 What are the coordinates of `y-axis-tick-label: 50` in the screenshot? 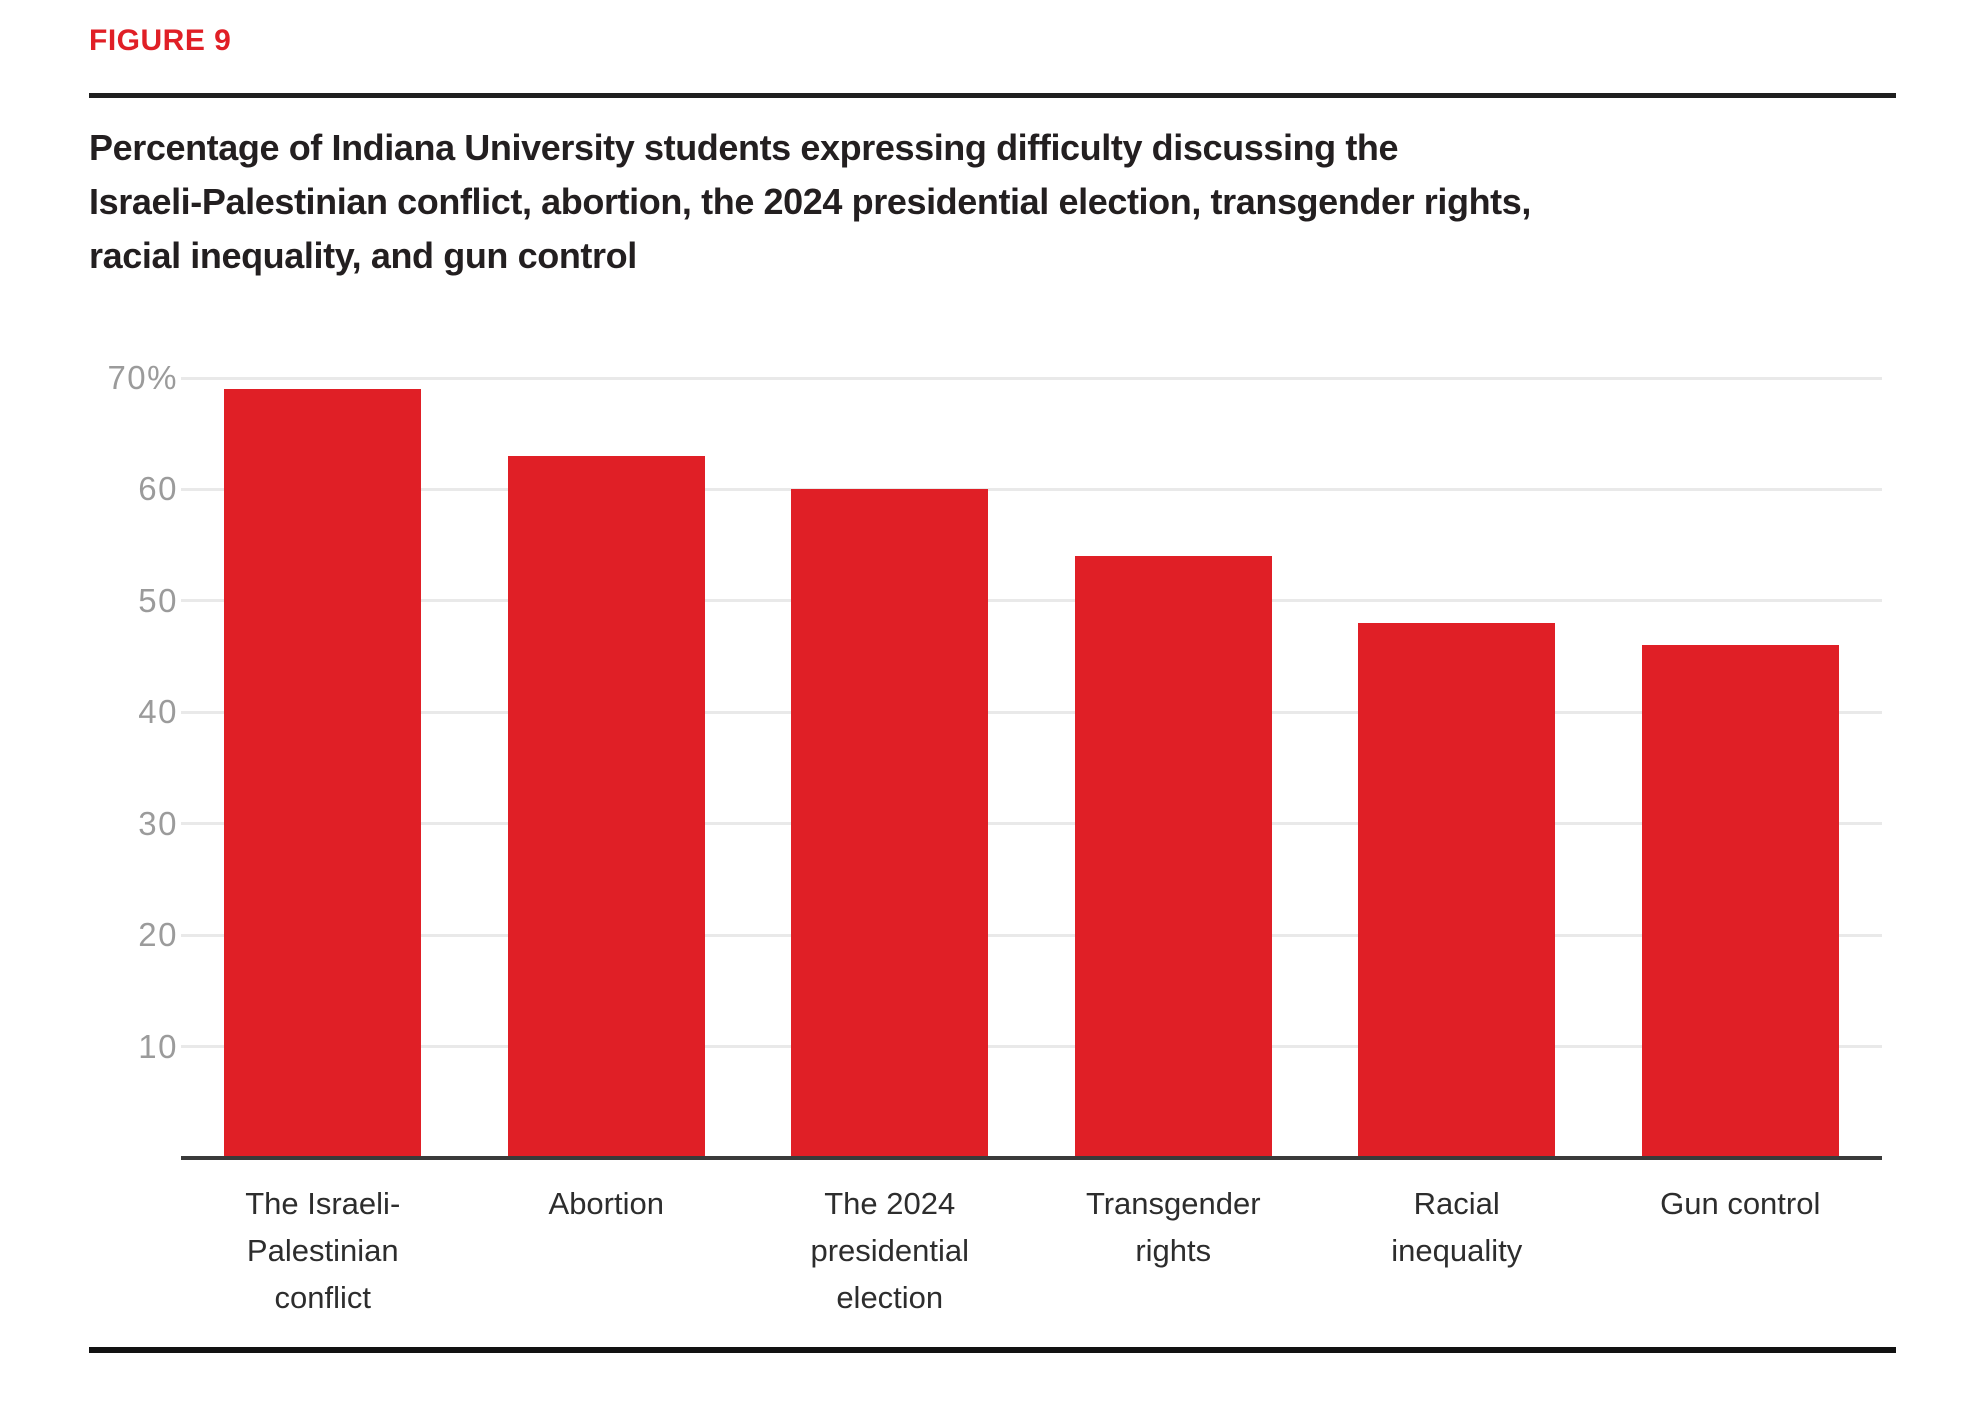 It's located at (158, 600).